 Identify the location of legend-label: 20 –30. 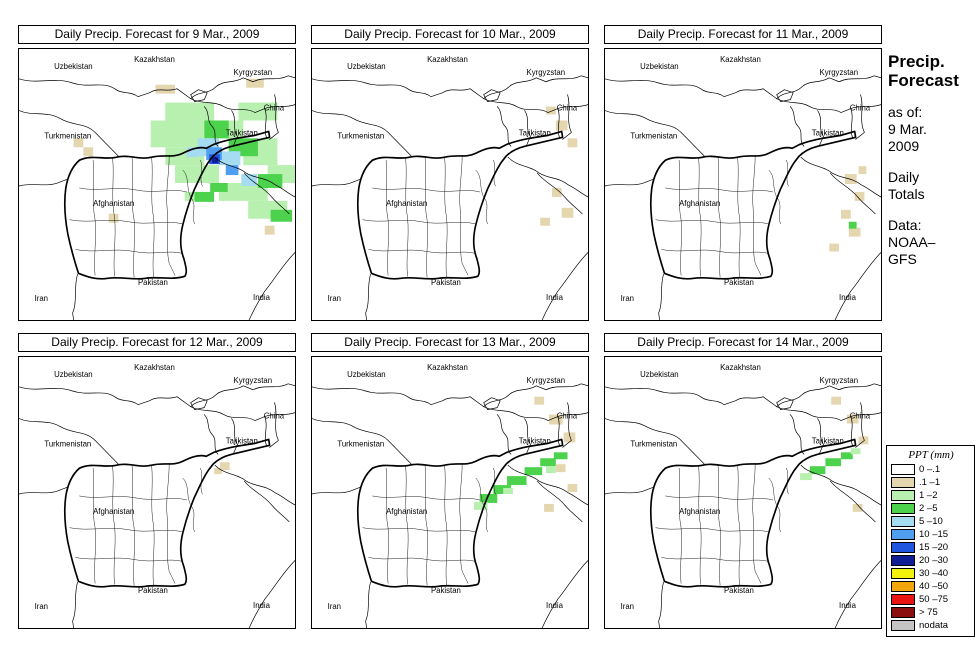
(934, 560).